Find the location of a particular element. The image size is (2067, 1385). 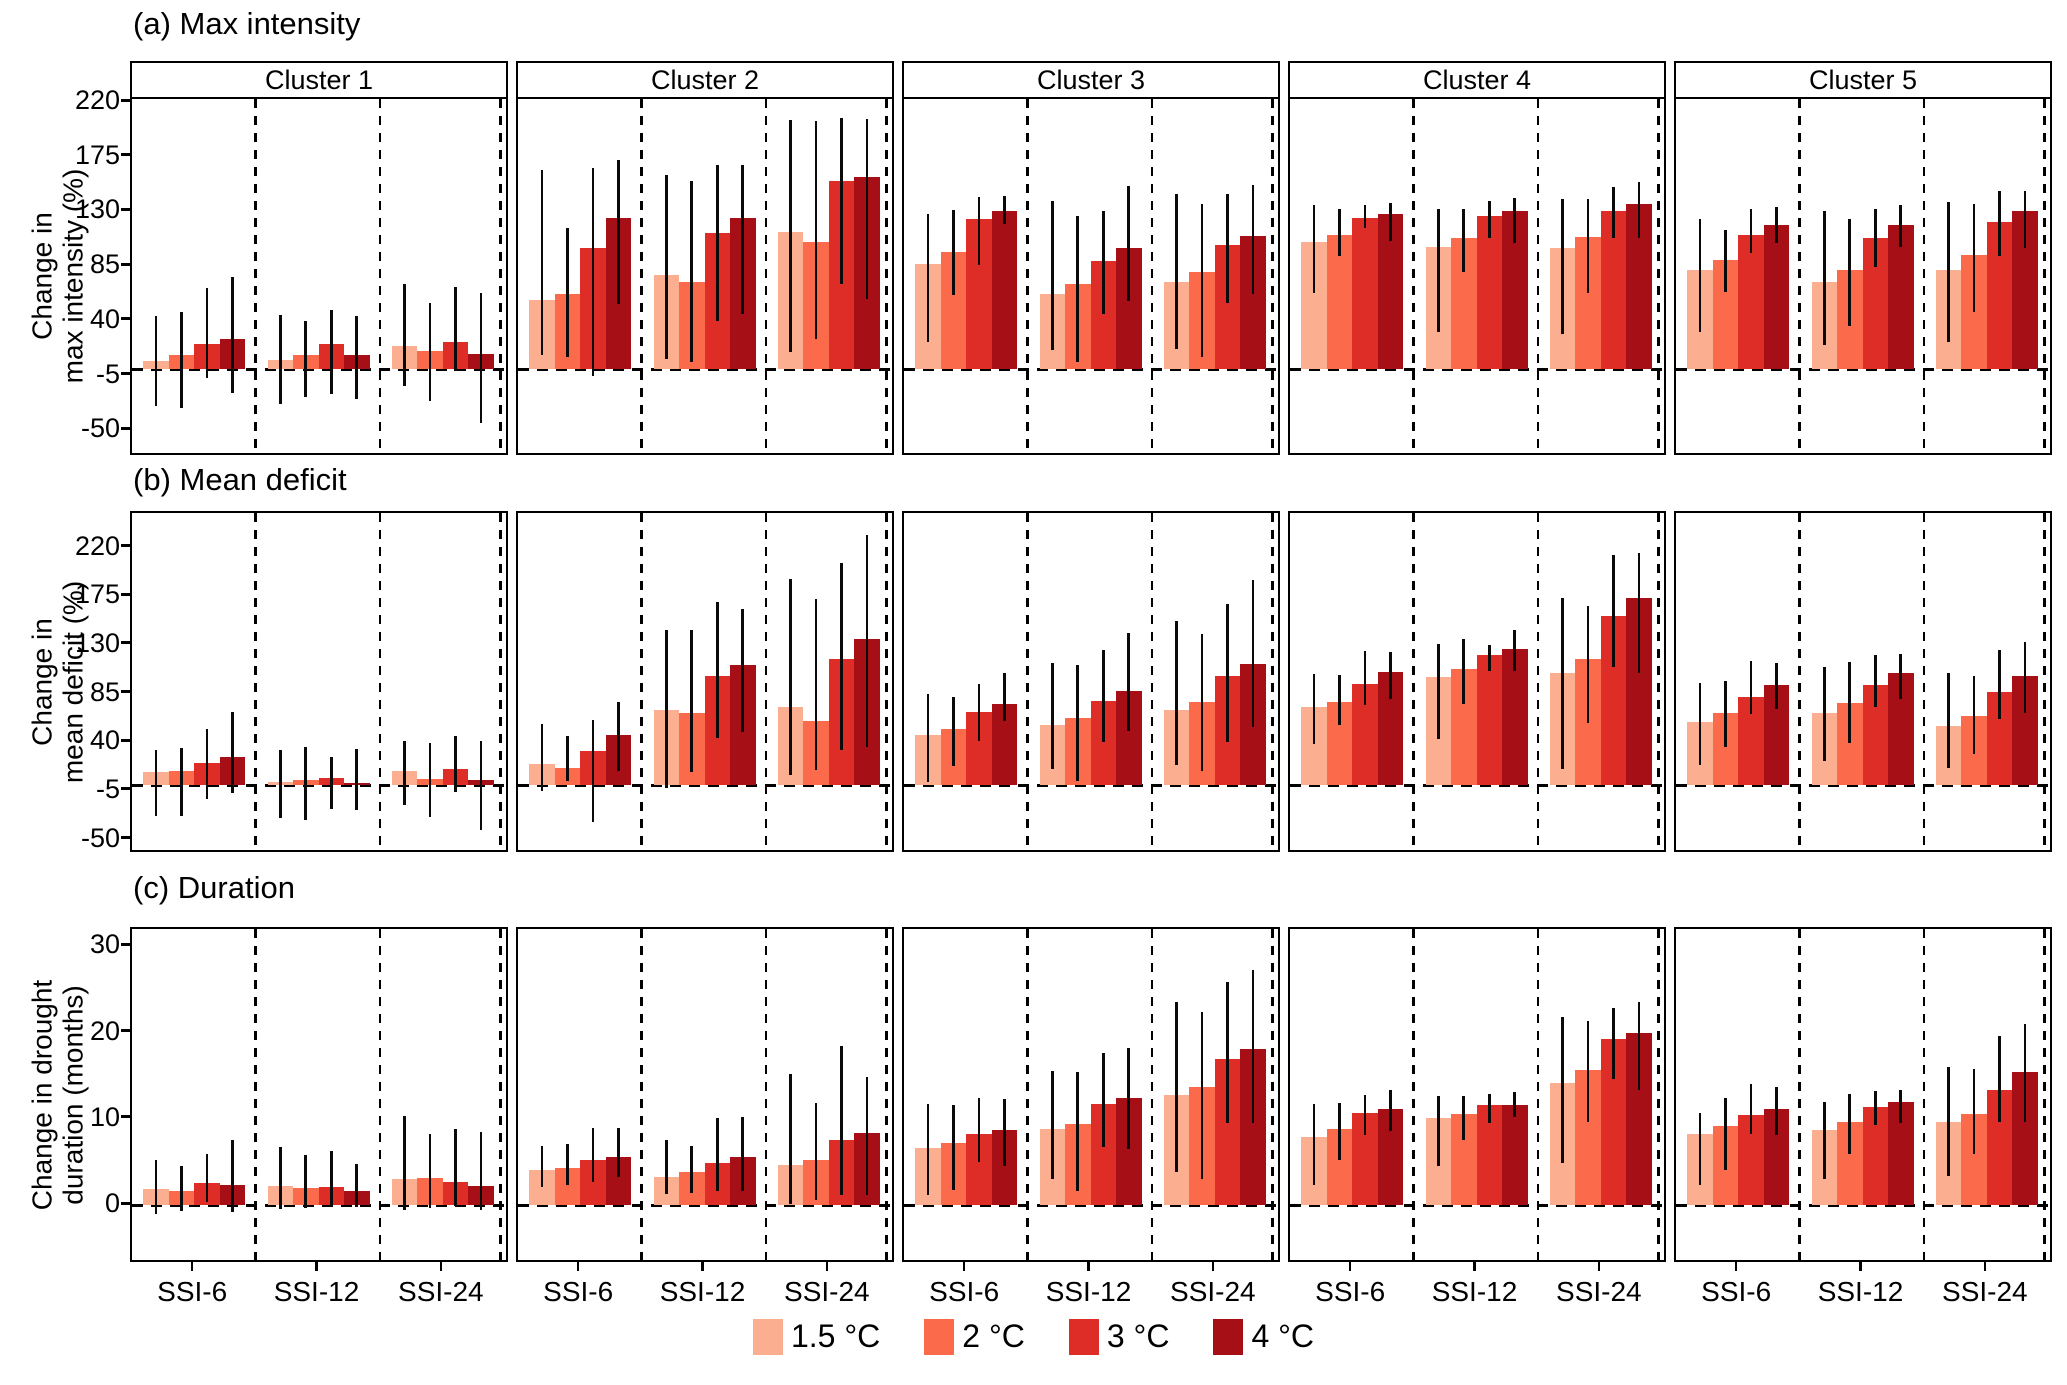

panel-title: (b) Mean deficit is located at coordinates (240, 479).